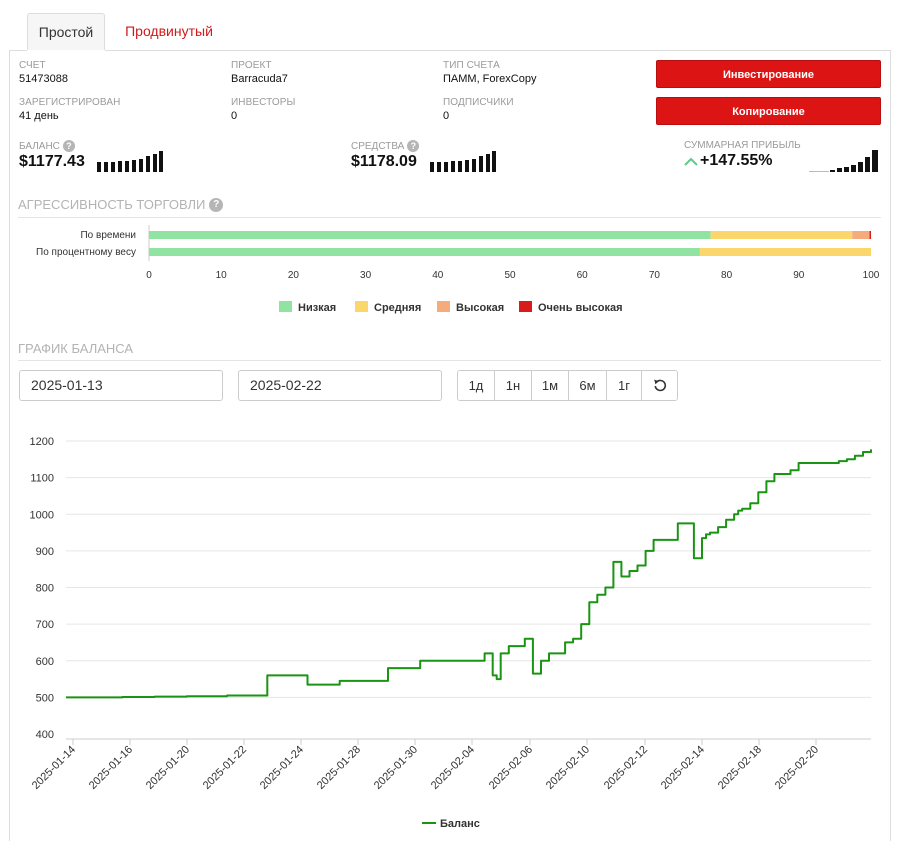 The image size is (899, 841). Describe the element at coordinates (480, 308) in the screenshot. I see `legend-label: Высокая` at that location.